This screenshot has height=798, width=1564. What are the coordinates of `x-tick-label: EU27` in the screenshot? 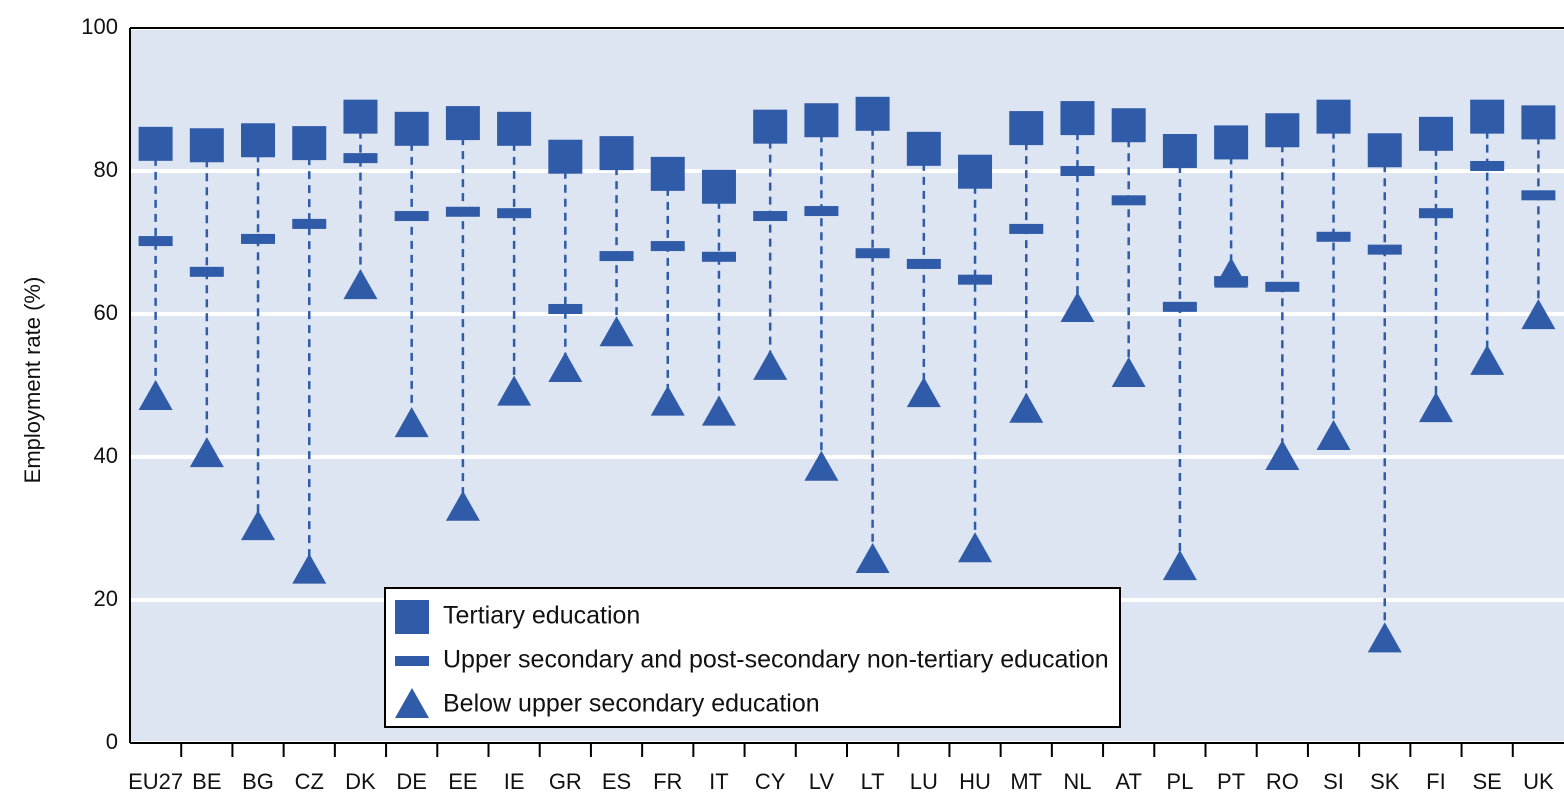 It's located at (155, 781).